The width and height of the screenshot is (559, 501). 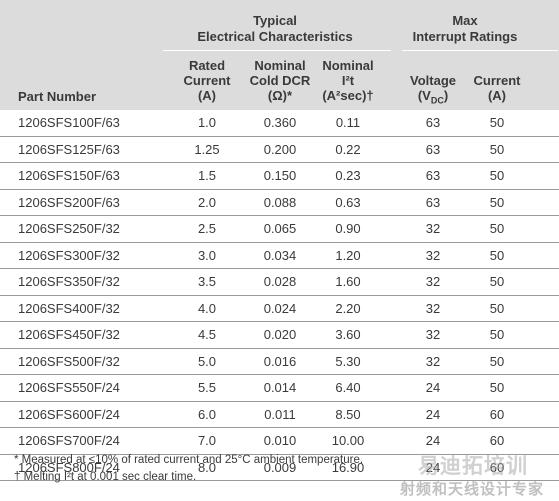 I want to click on table-row: 1206SFS450F/32 4.5 0.020 3.60 32 50, so click(x=279, y=335).